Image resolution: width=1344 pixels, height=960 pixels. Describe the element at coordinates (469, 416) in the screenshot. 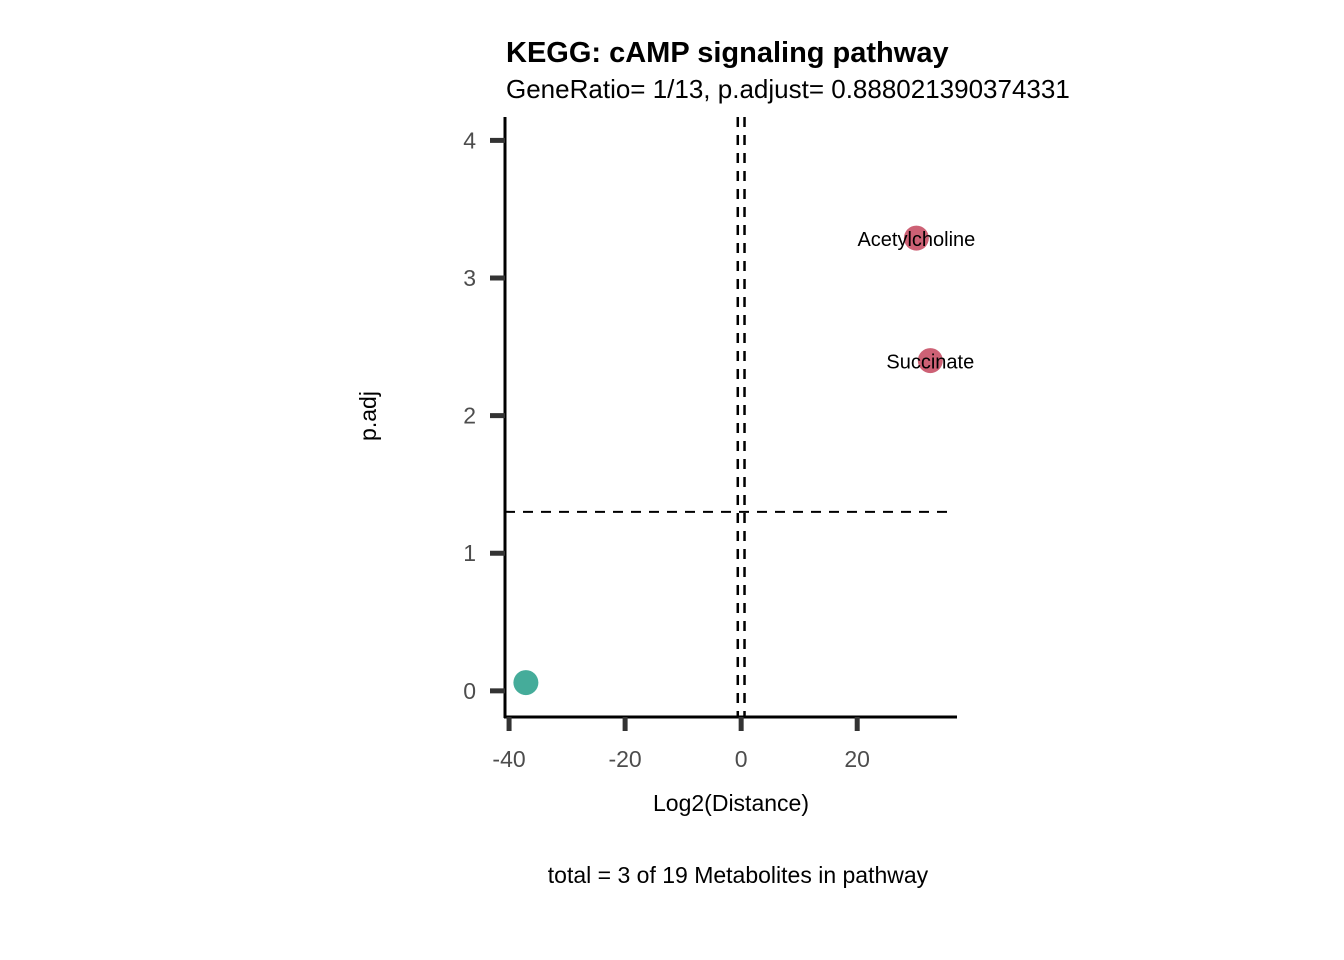

I see `y-tick-label: 2` at that location.